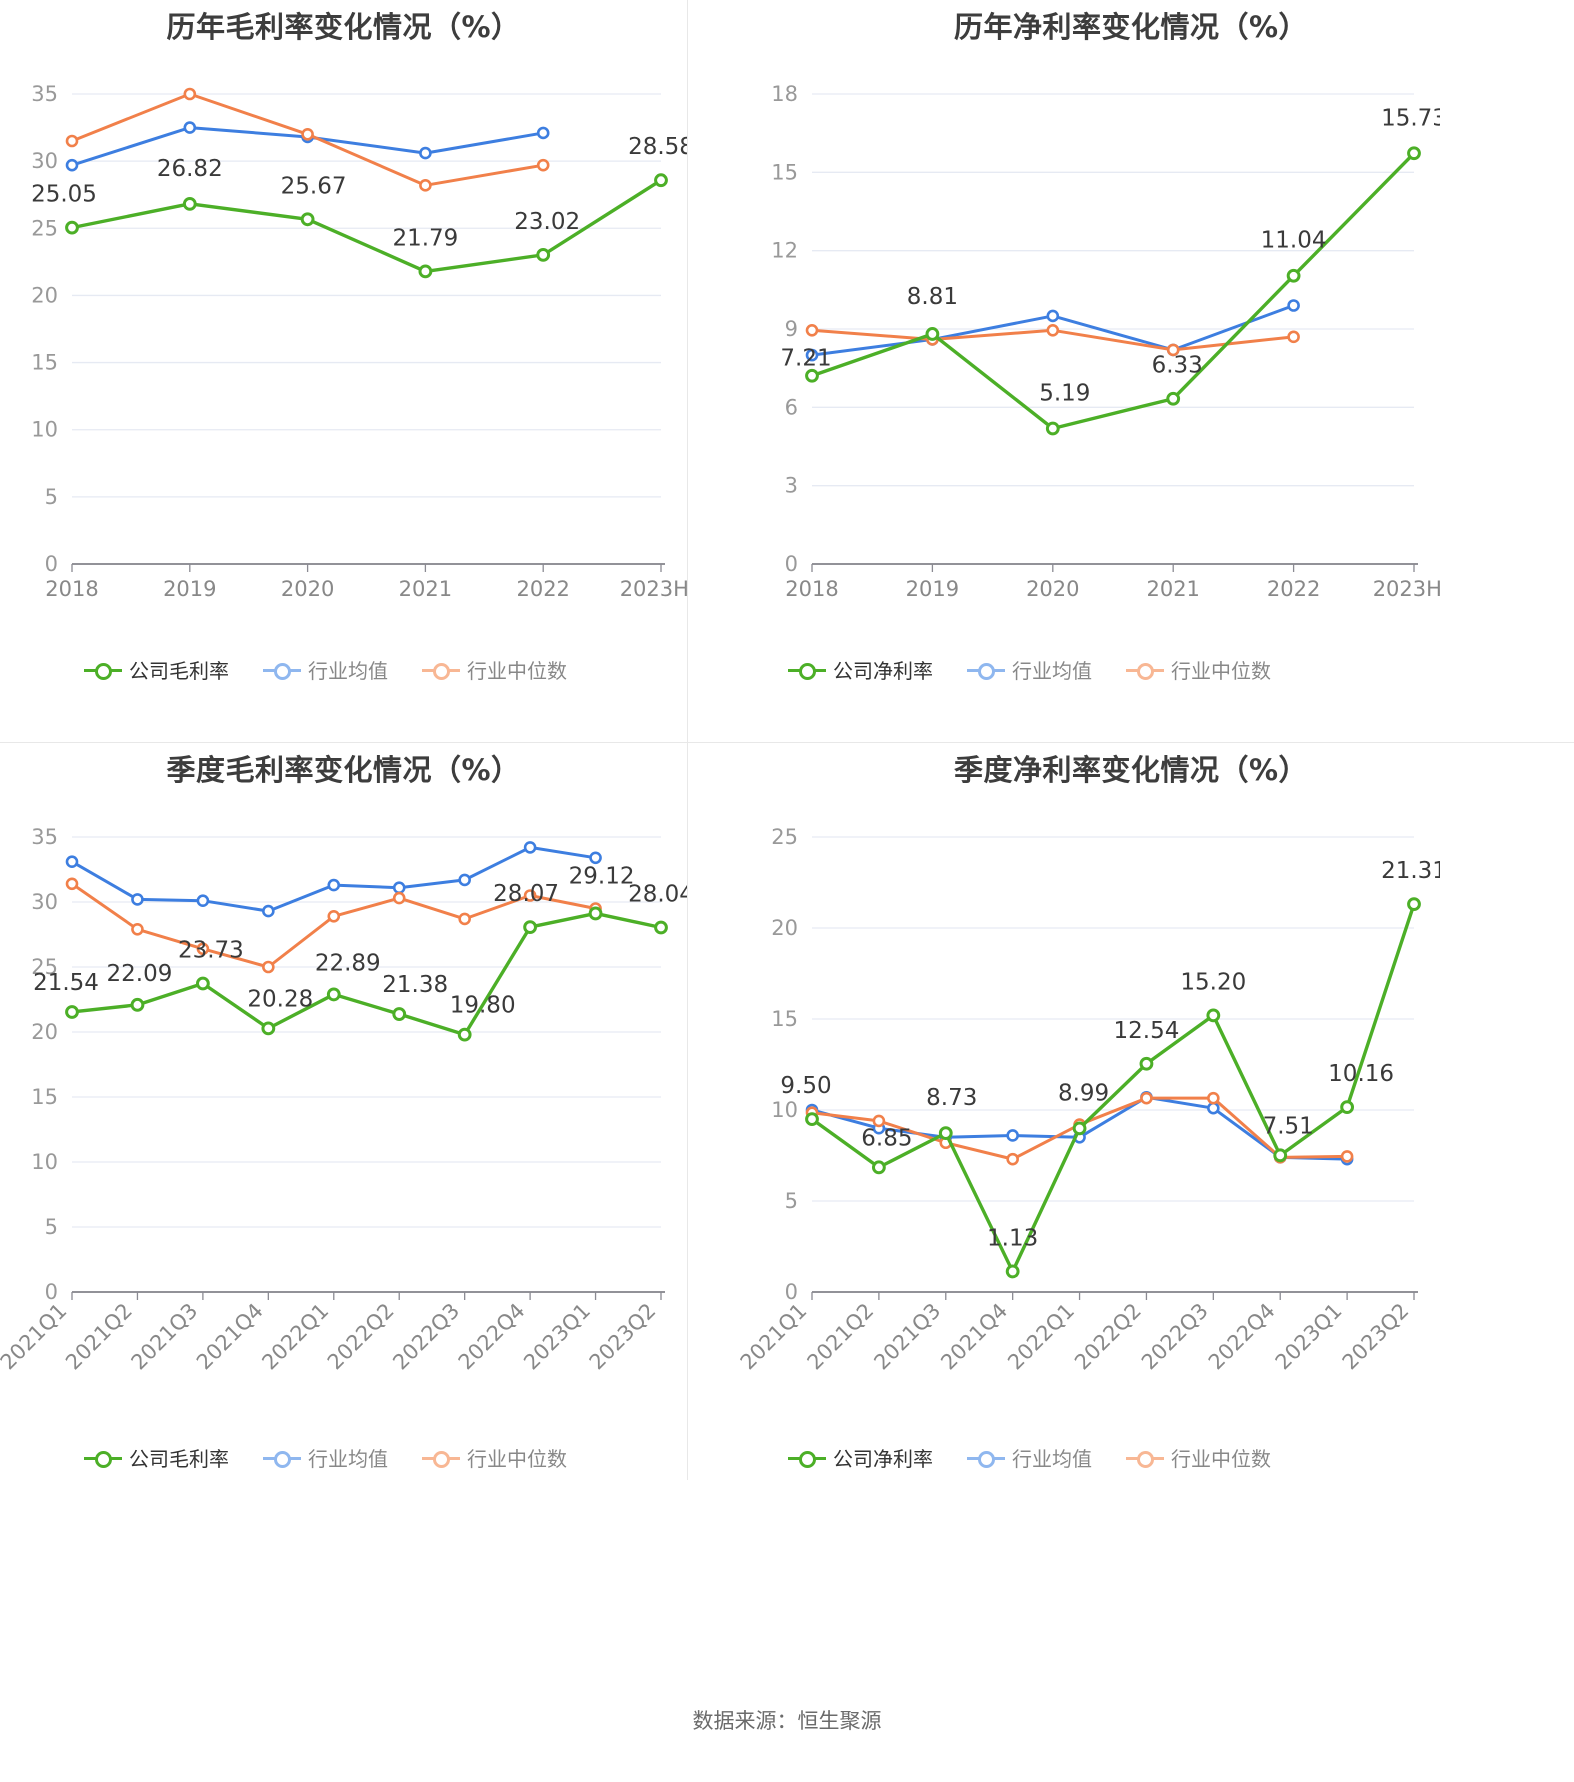 The image size is (1574, 1782). I want to click on chart-title-quarterly-net-margin: 季度净利率变化情况（%）, so click(1131, 770).